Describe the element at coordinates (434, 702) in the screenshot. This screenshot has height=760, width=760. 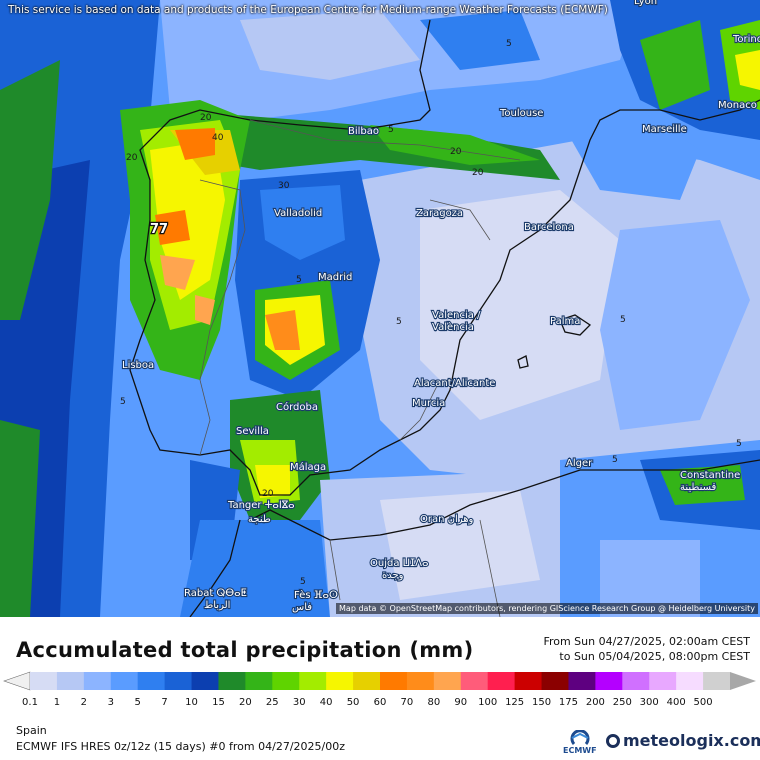
I see `legend-tick-label: 80` at that location.